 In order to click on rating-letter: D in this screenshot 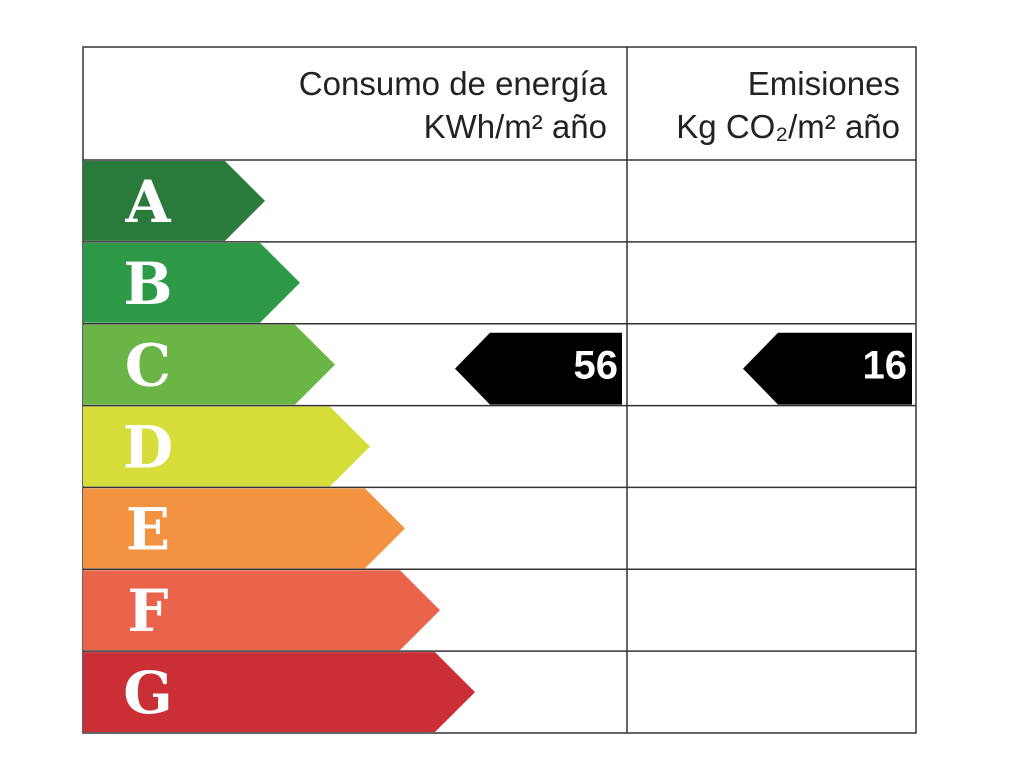, I will do `click(148, 448)`.